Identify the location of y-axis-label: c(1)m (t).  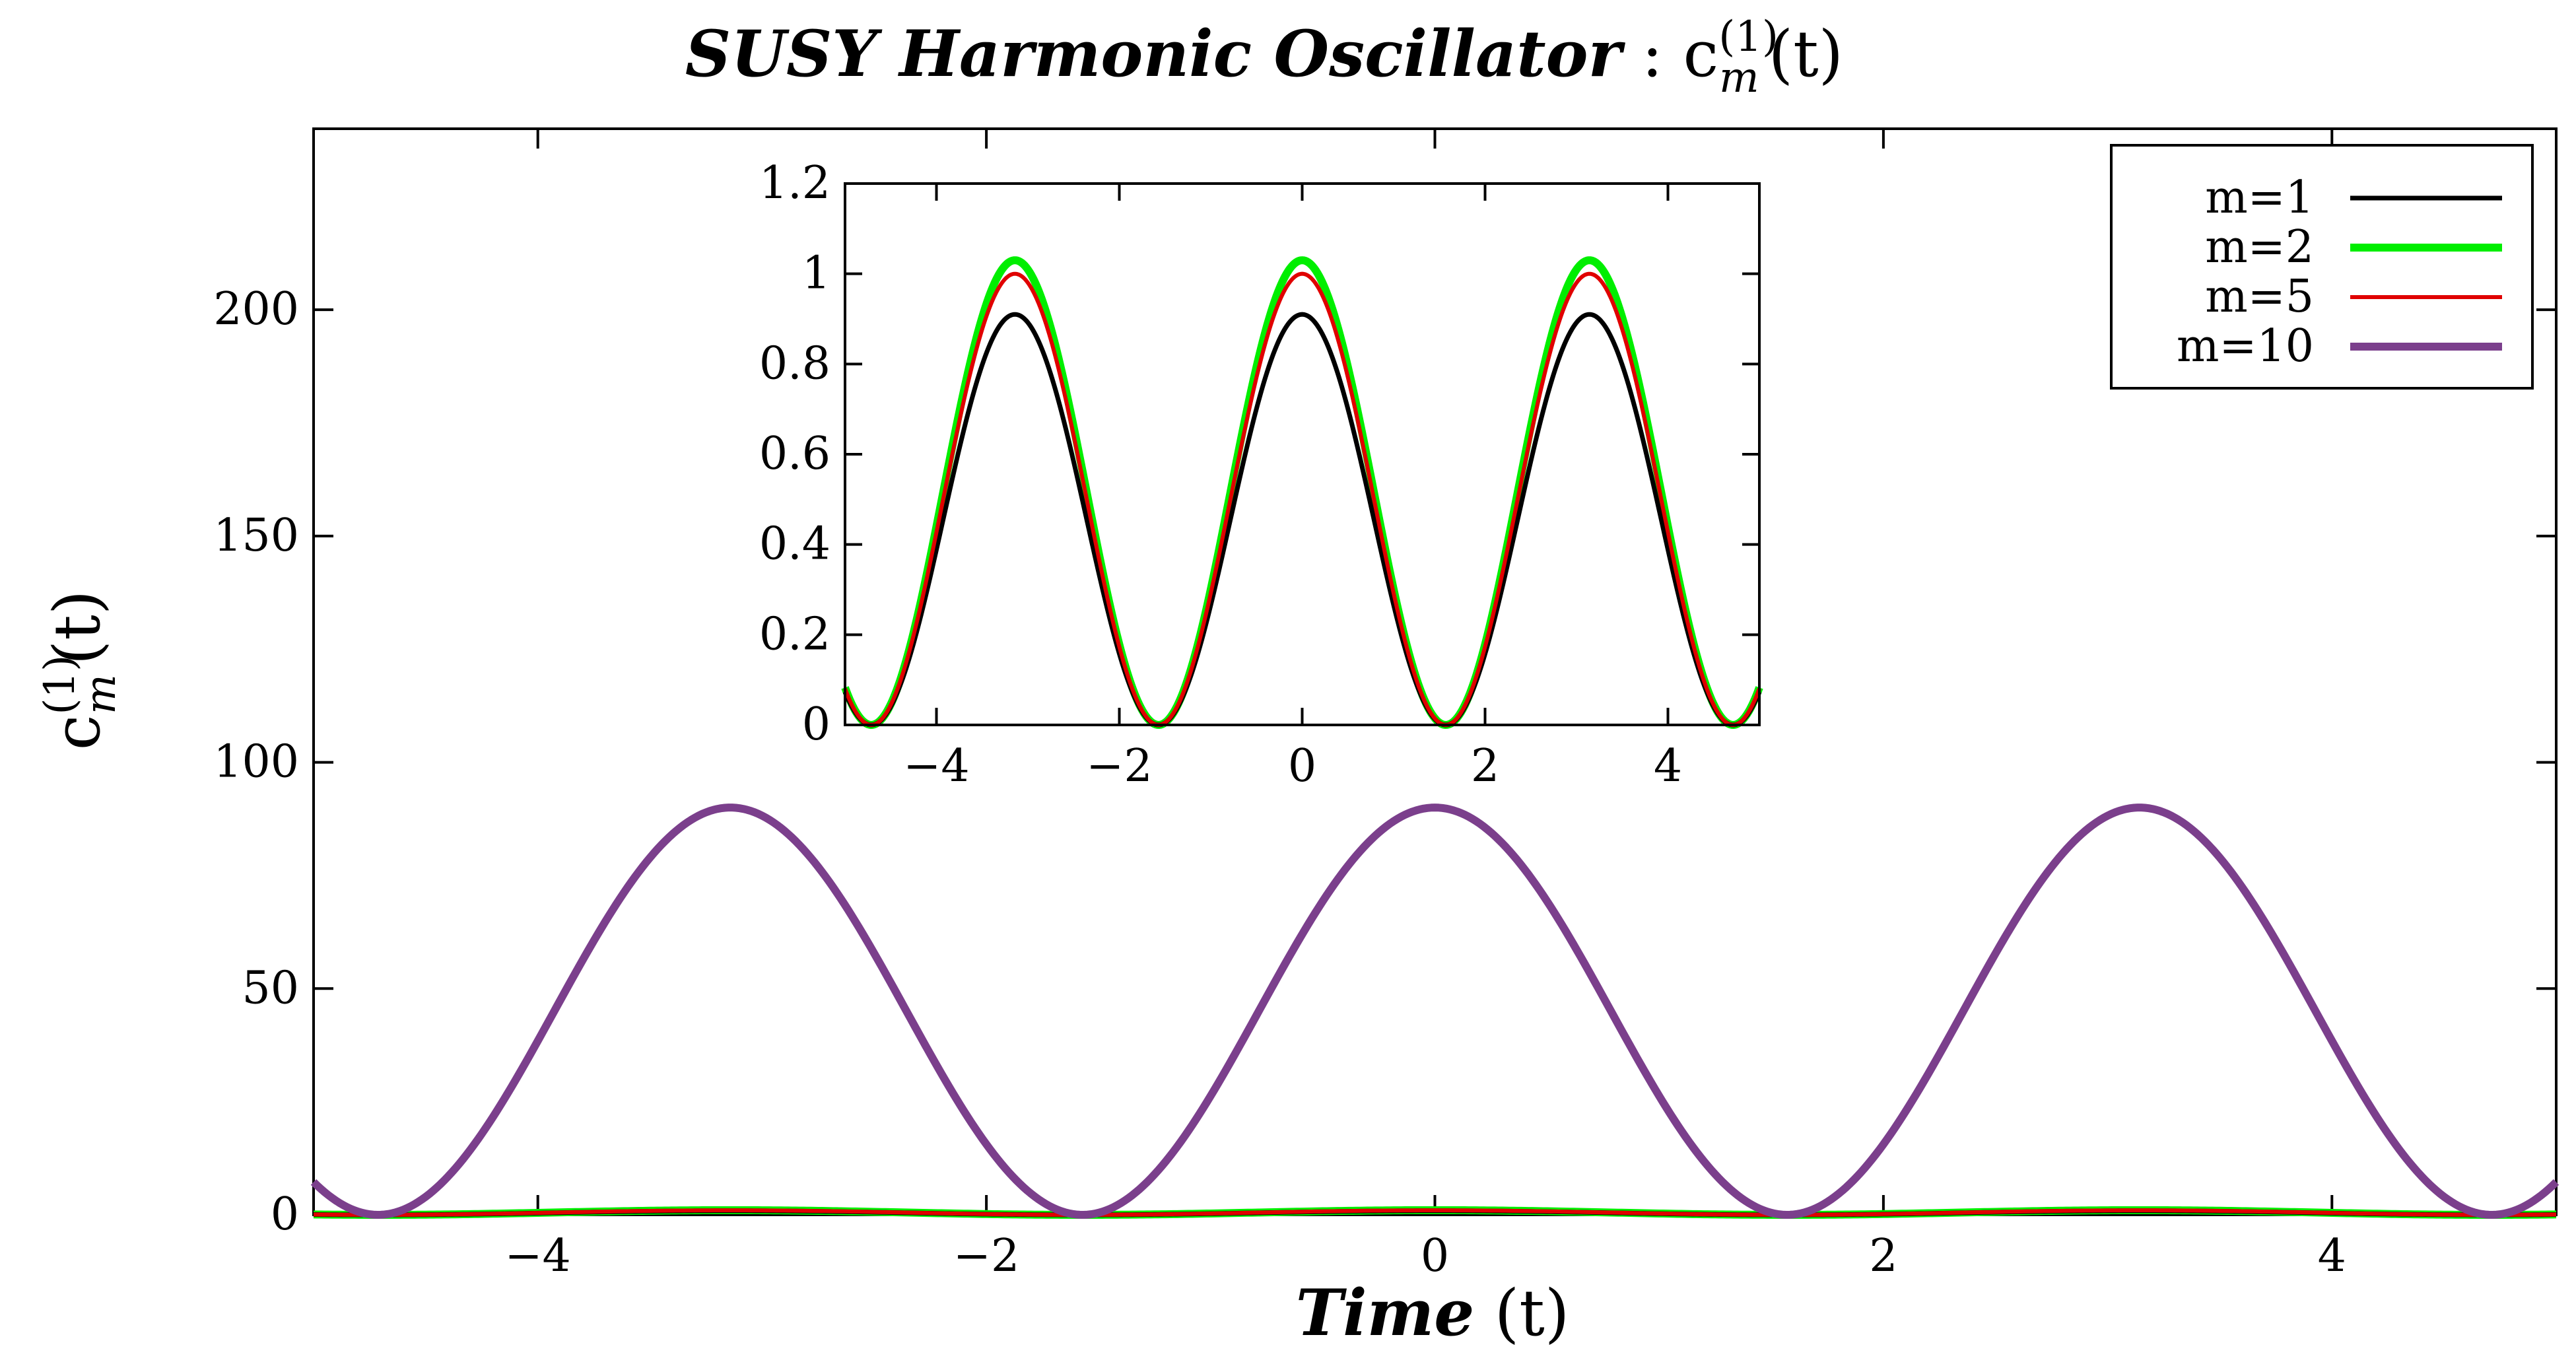
(80, 670).